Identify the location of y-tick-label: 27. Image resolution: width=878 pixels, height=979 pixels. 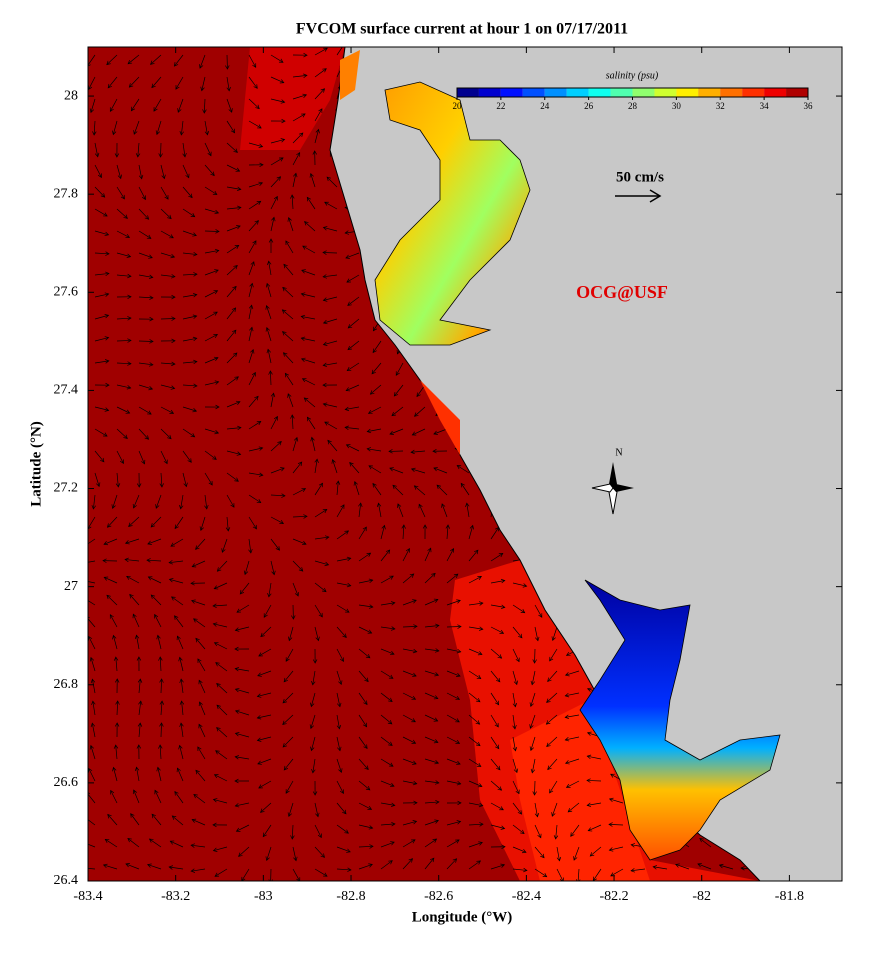
(71, 586).